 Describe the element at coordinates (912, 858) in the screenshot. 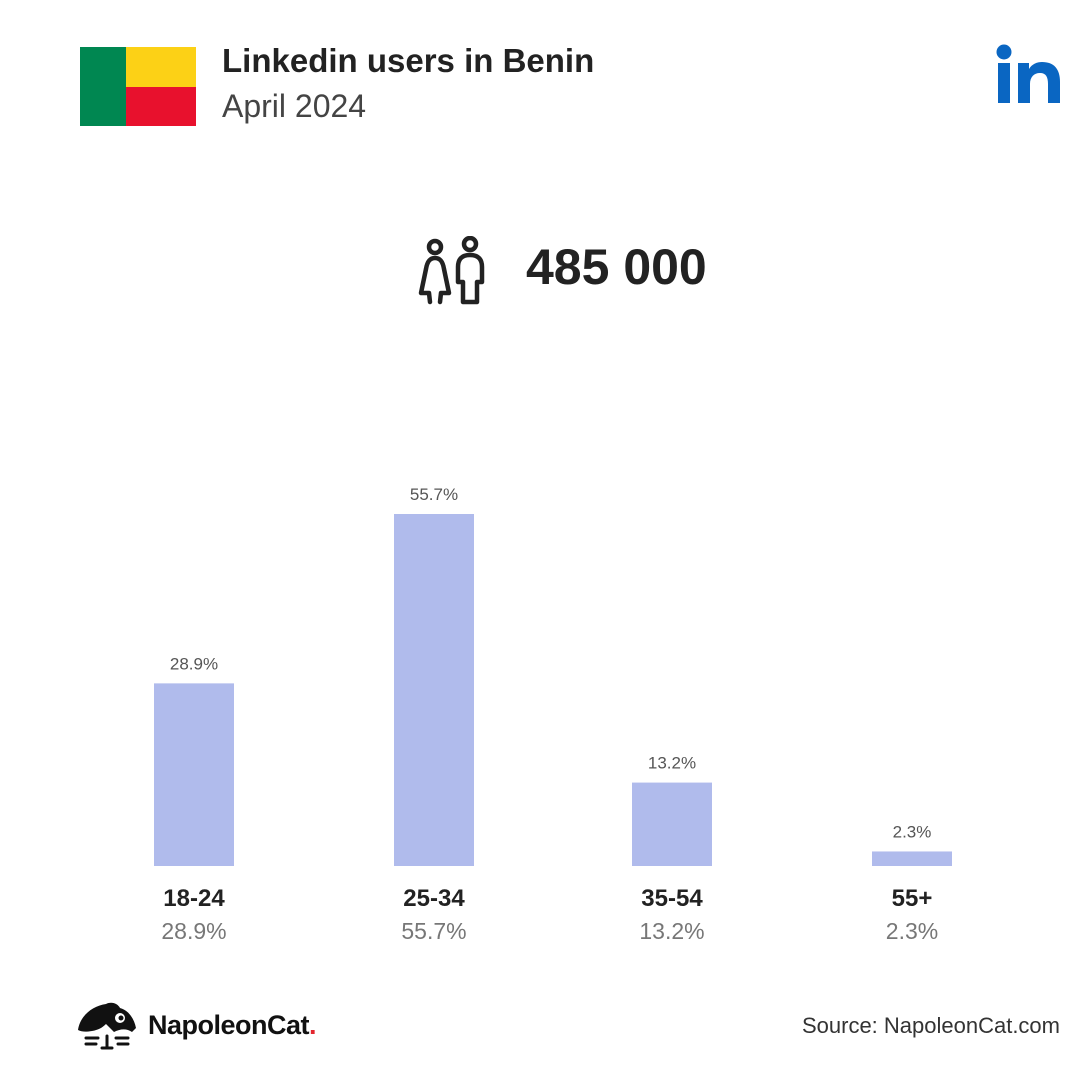

I see `bar-55+` at that location.